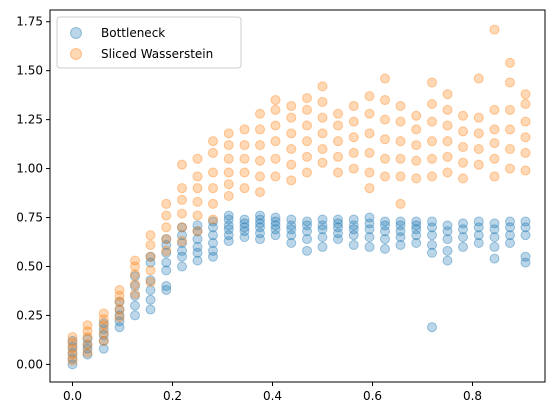 This screenshot has height=416, width=559. Describe the element at coordinates (133, 33) in the screenshot. I see `legend-label-bottleneck: Bottleneck` at that location.